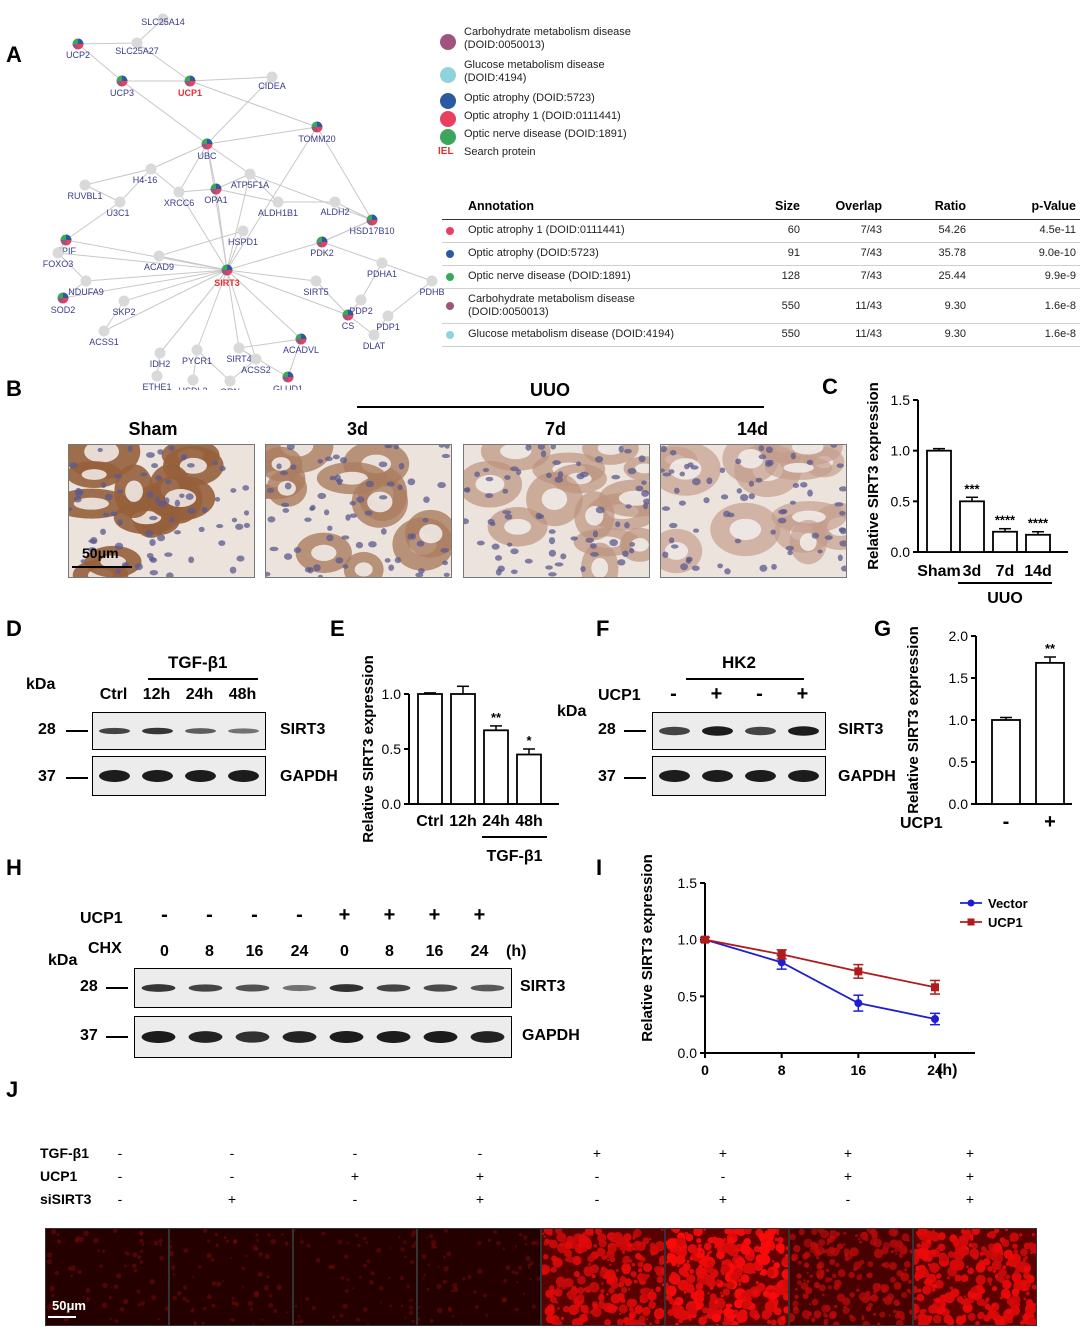 This screenshot has width=1080, height=1332. What do you see at coordinates (1005, 598) in the screenshot?
I see `uuo-group-label-c: UUO` at bounding box center [1005, 598].